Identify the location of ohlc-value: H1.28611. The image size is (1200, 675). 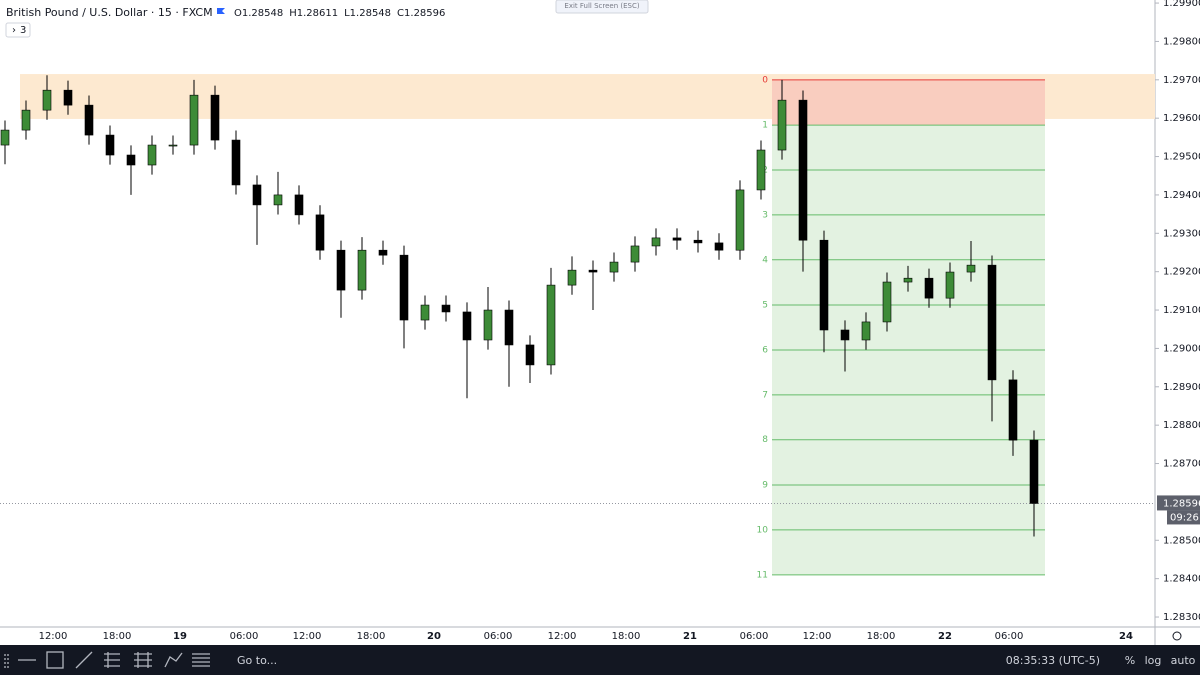
(313, 13).